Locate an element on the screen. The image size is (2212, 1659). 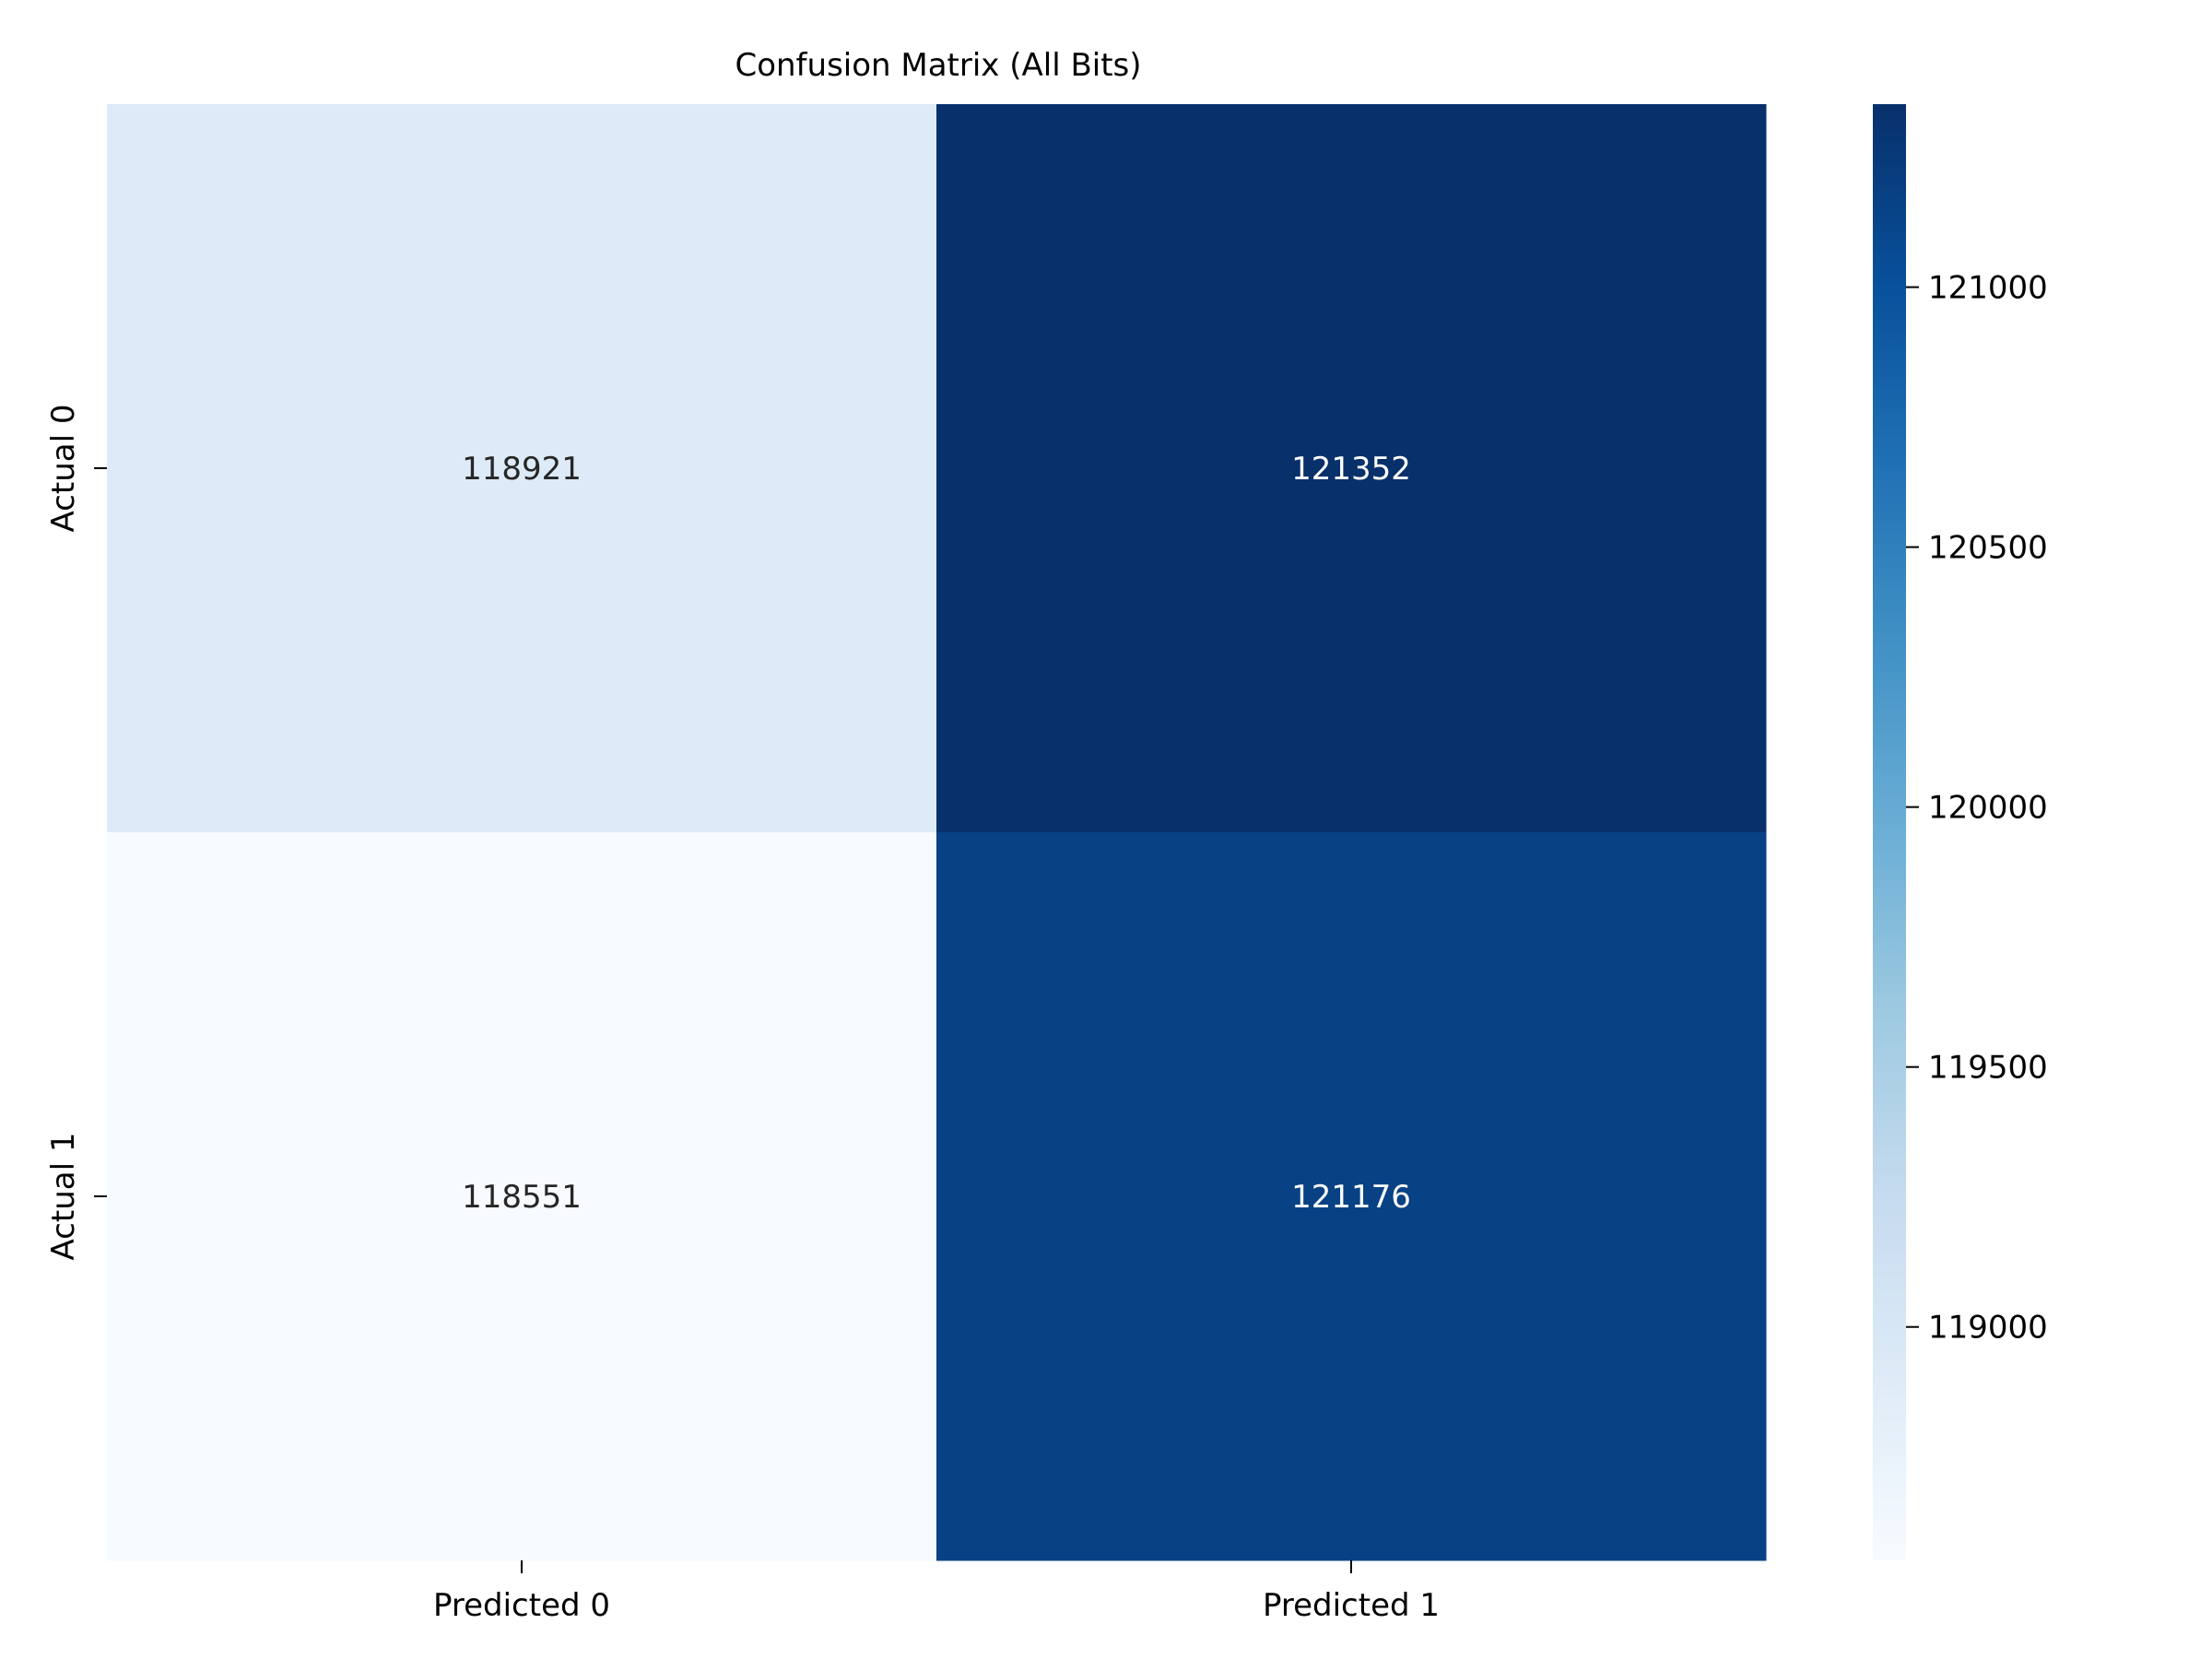
colorbar-axis: 119000 119500 120000 120500 121000 is located at coordinates (1977, 808).